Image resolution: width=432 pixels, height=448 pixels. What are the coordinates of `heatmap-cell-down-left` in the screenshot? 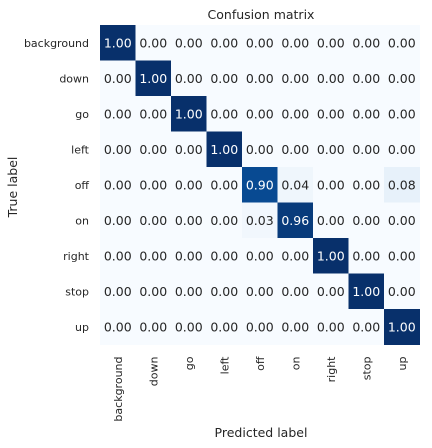 It's located at (224, 78).